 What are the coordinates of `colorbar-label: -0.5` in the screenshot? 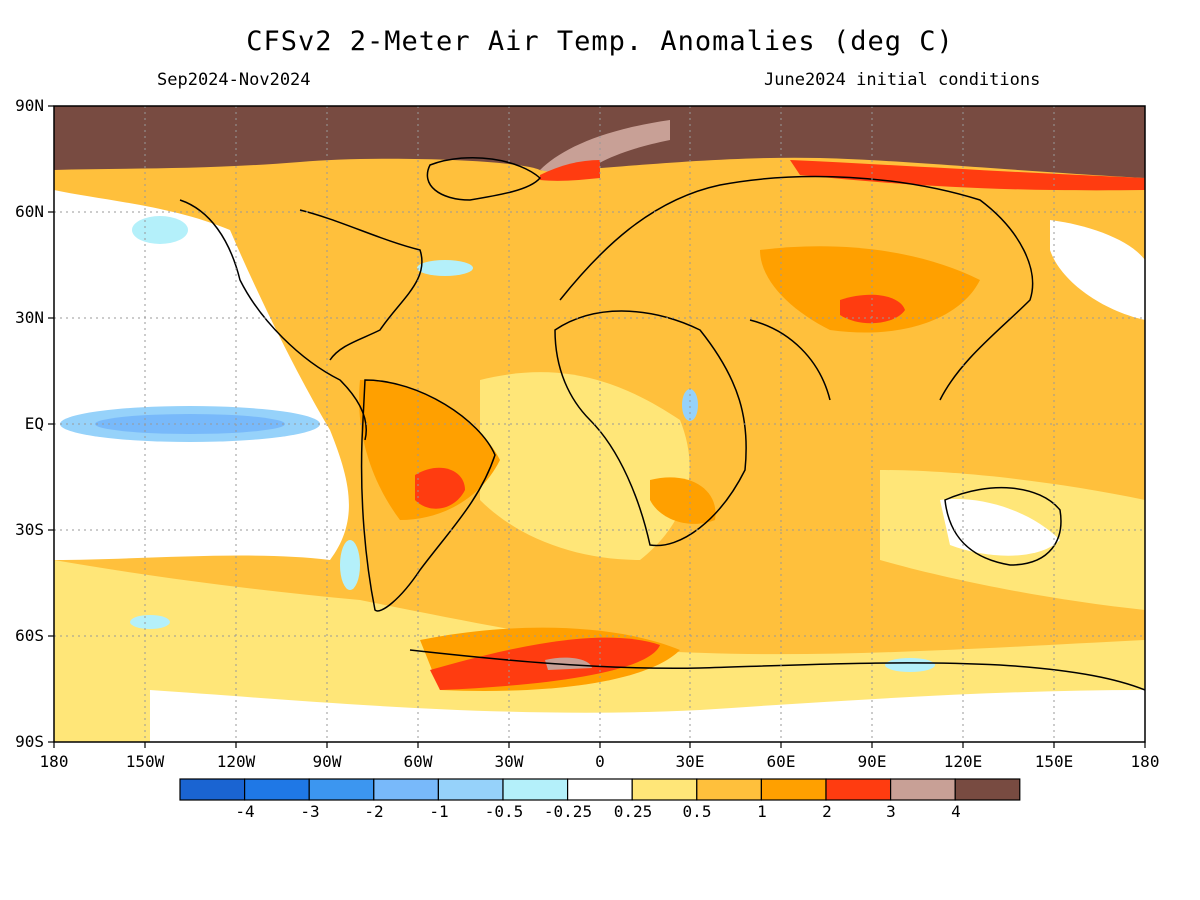 It's located at (504, 811).